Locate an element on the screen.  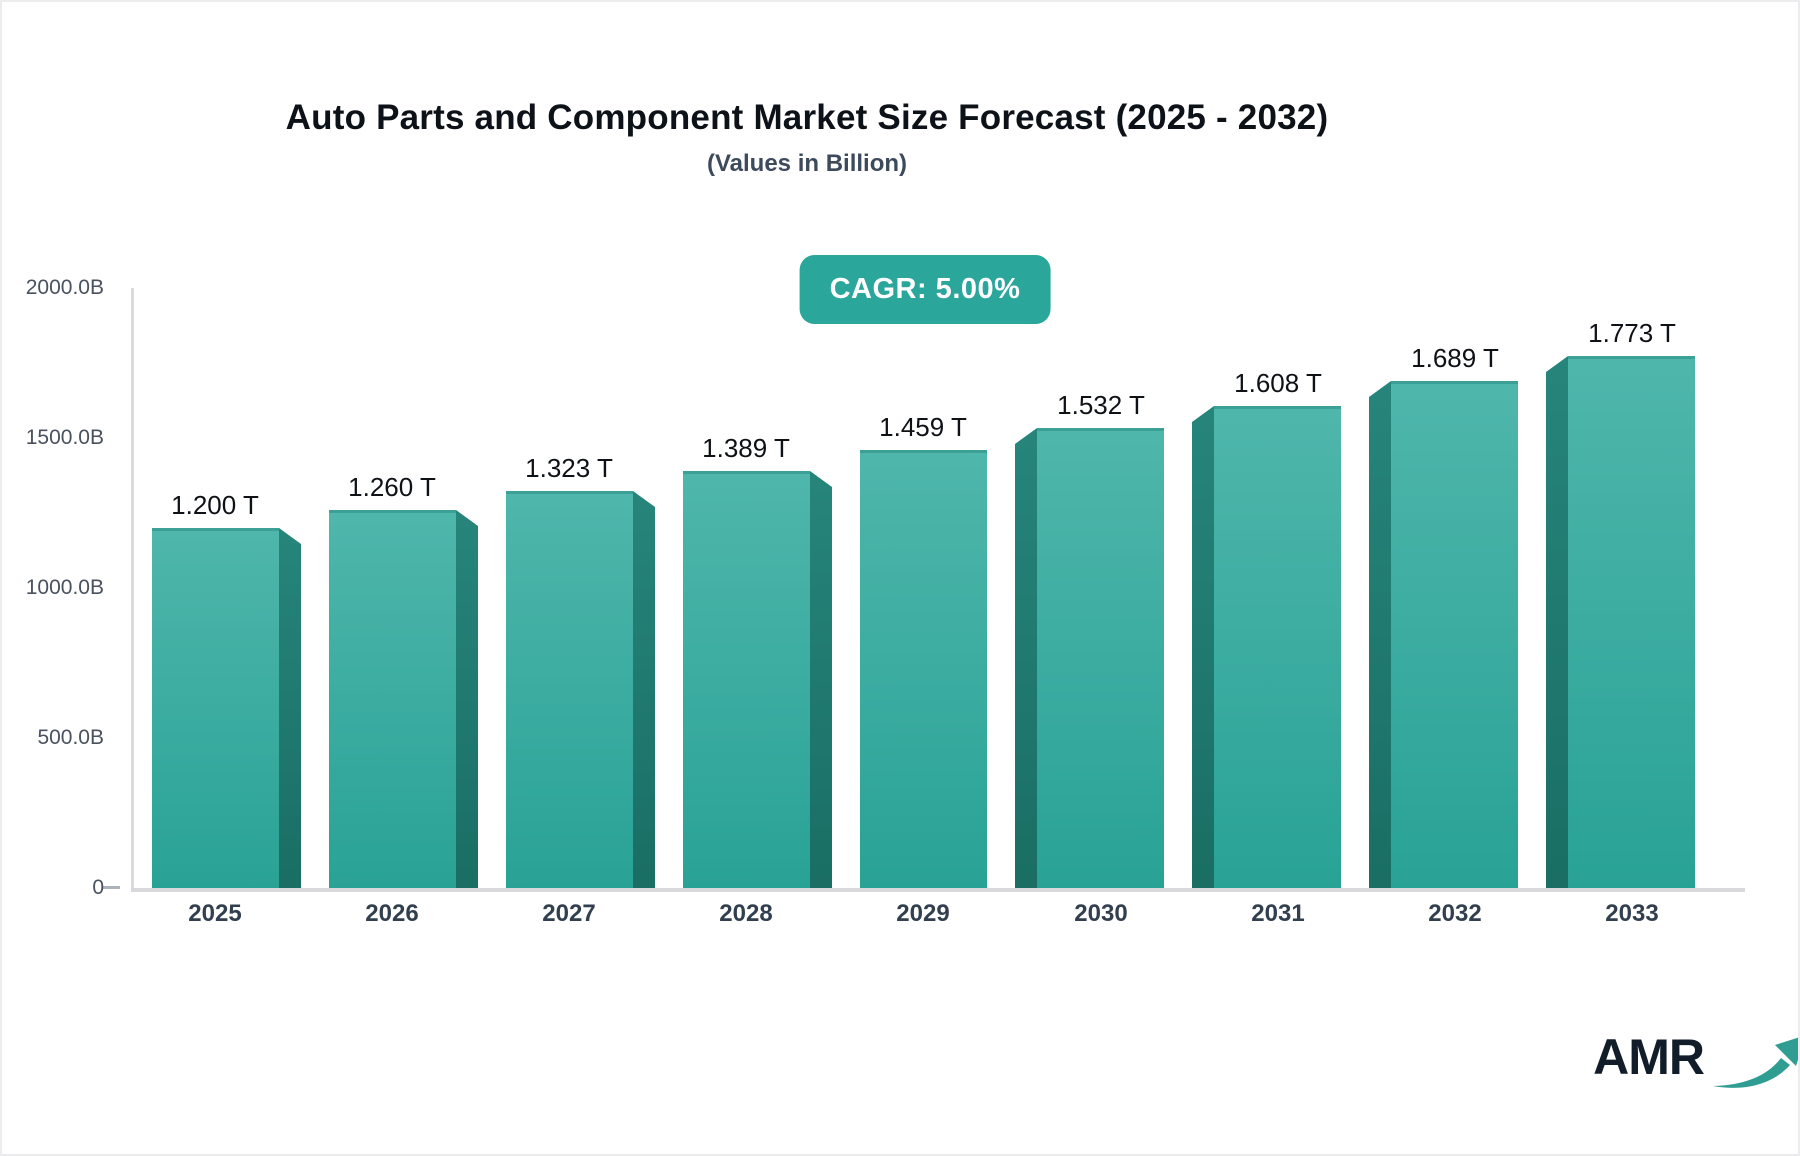
bar-value-label-2029: 1.459 T is located at coordinates (923, 427).